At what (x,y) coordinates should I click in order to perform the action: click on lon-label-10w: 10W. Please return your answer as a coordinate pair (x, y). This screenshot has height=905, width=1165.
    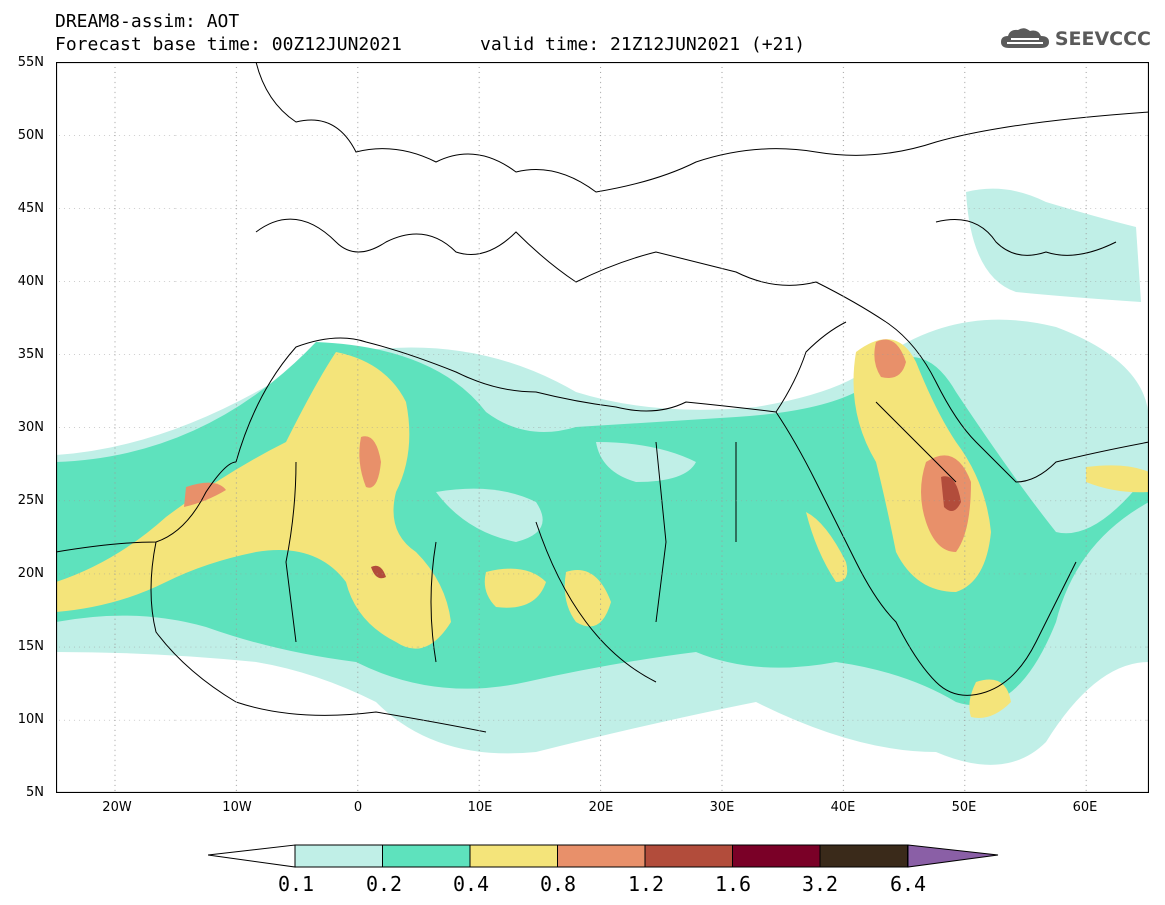
    Looking at the image, I should click on (237, 807).